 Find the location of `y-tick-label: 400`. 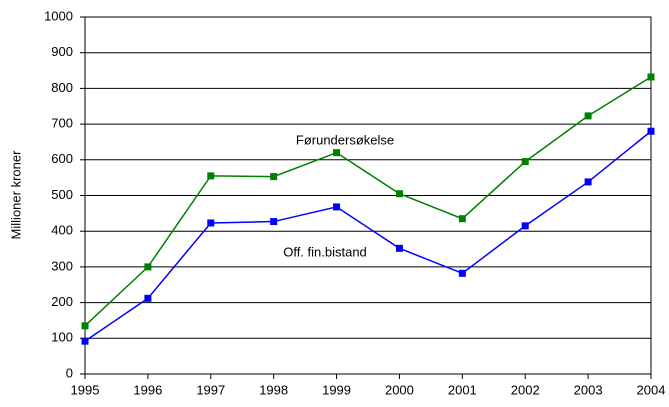

y-tick-label: 400 is located at coordinates (62, 230).